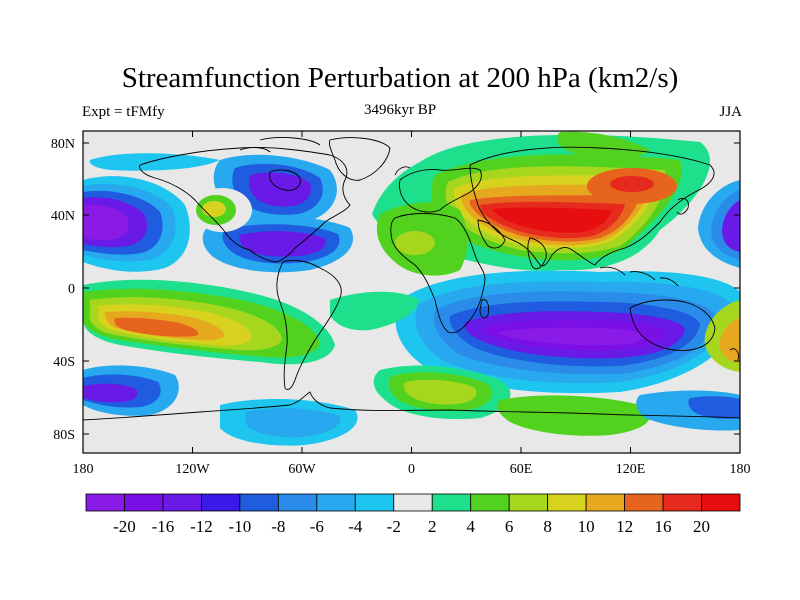 The width and height of the screenshot is (800, 600). Describe the element at coordinates (355, 526) in the screenshot. I see `colorbar-label: -4` at that location.